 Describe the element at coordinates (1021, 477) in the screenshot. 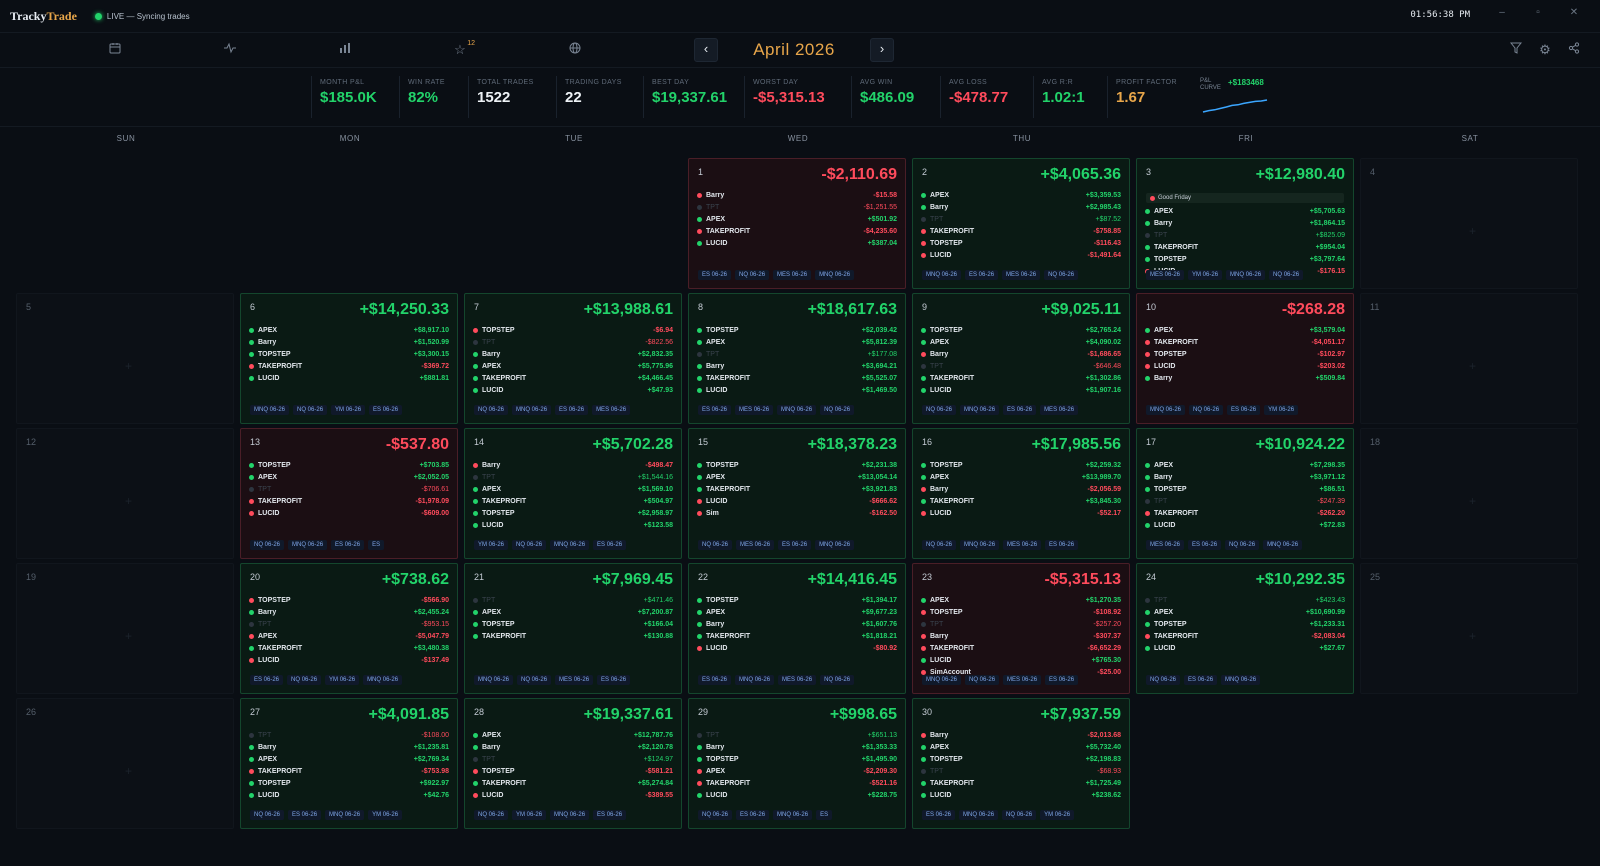

I see `account-row: APEX +$13,989.70` at that location.